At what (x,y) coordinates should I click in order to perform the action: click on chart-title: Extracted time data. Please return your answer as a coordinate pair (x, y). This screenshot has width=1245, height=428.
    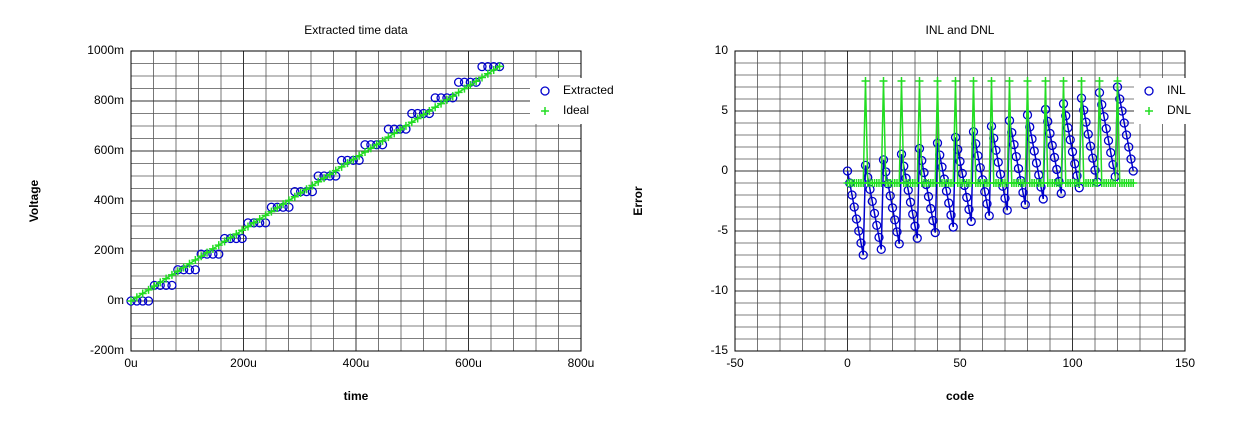
    Looking at the image, I should click on (356, 30).